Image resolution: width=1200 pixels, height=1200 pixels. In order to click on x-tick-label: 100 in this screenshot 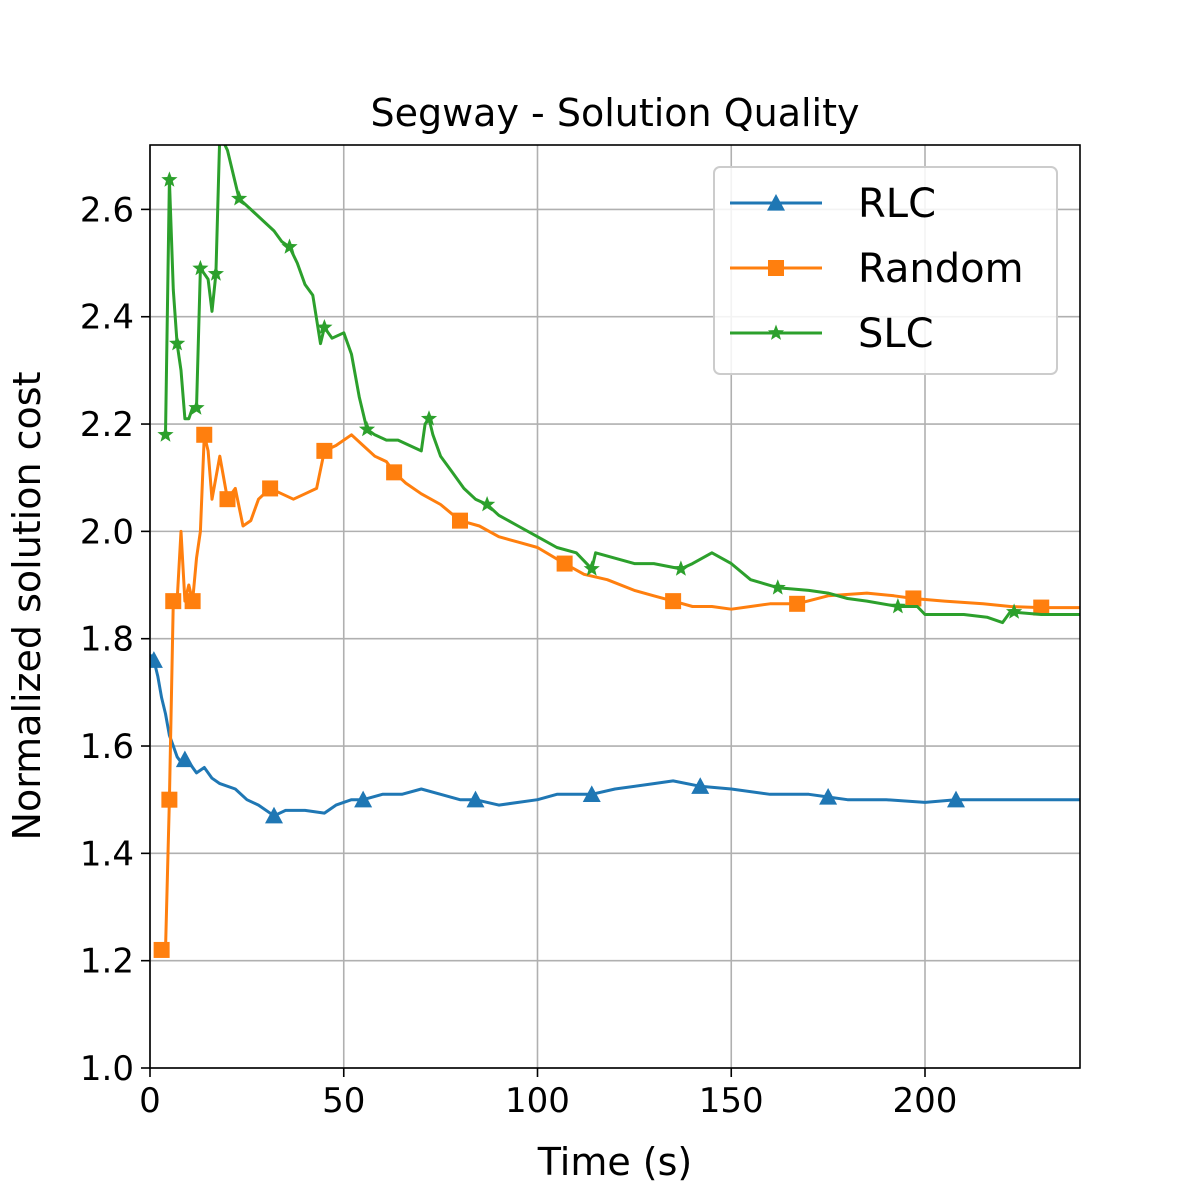, I will do `click(537, 1101)`.